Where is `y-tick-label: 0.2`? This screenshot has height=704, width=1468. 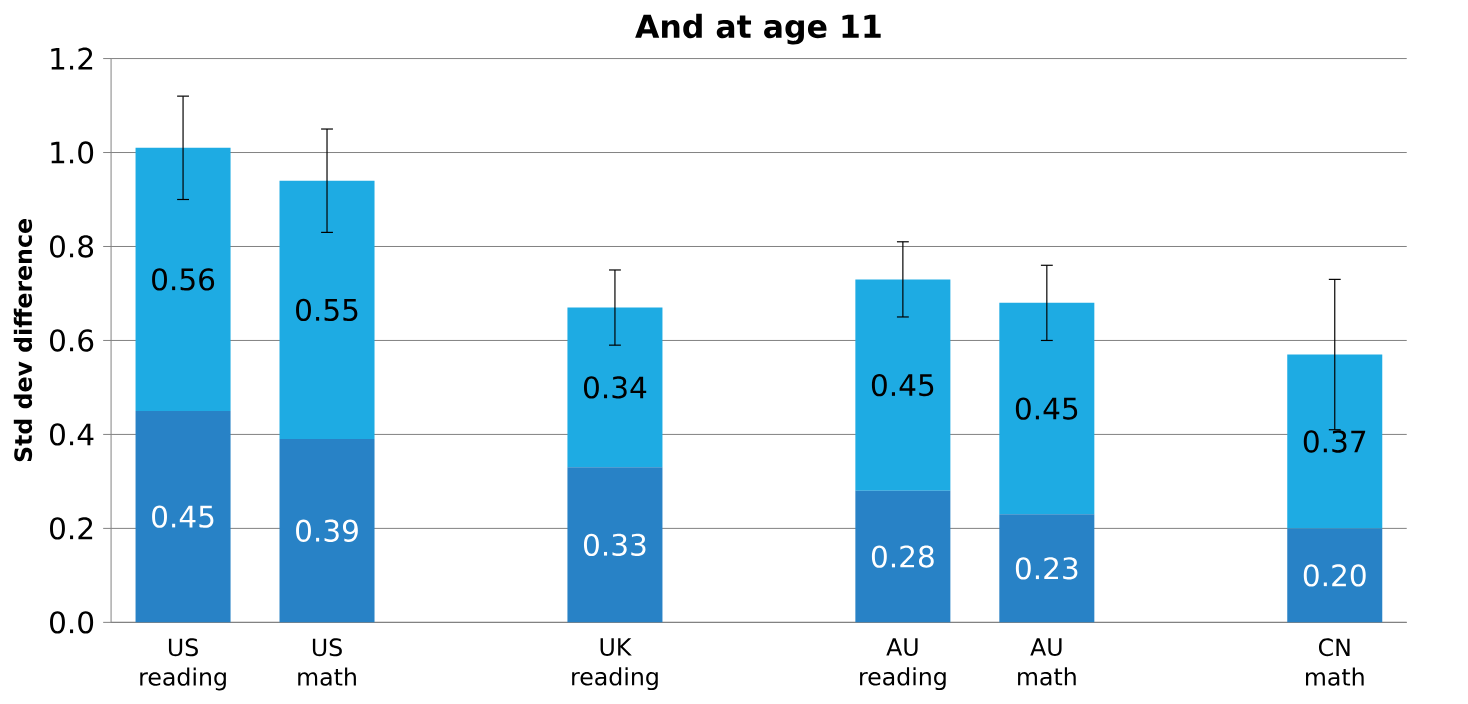 y-tick-label: 0.2 is located at coordinates (71, 528).